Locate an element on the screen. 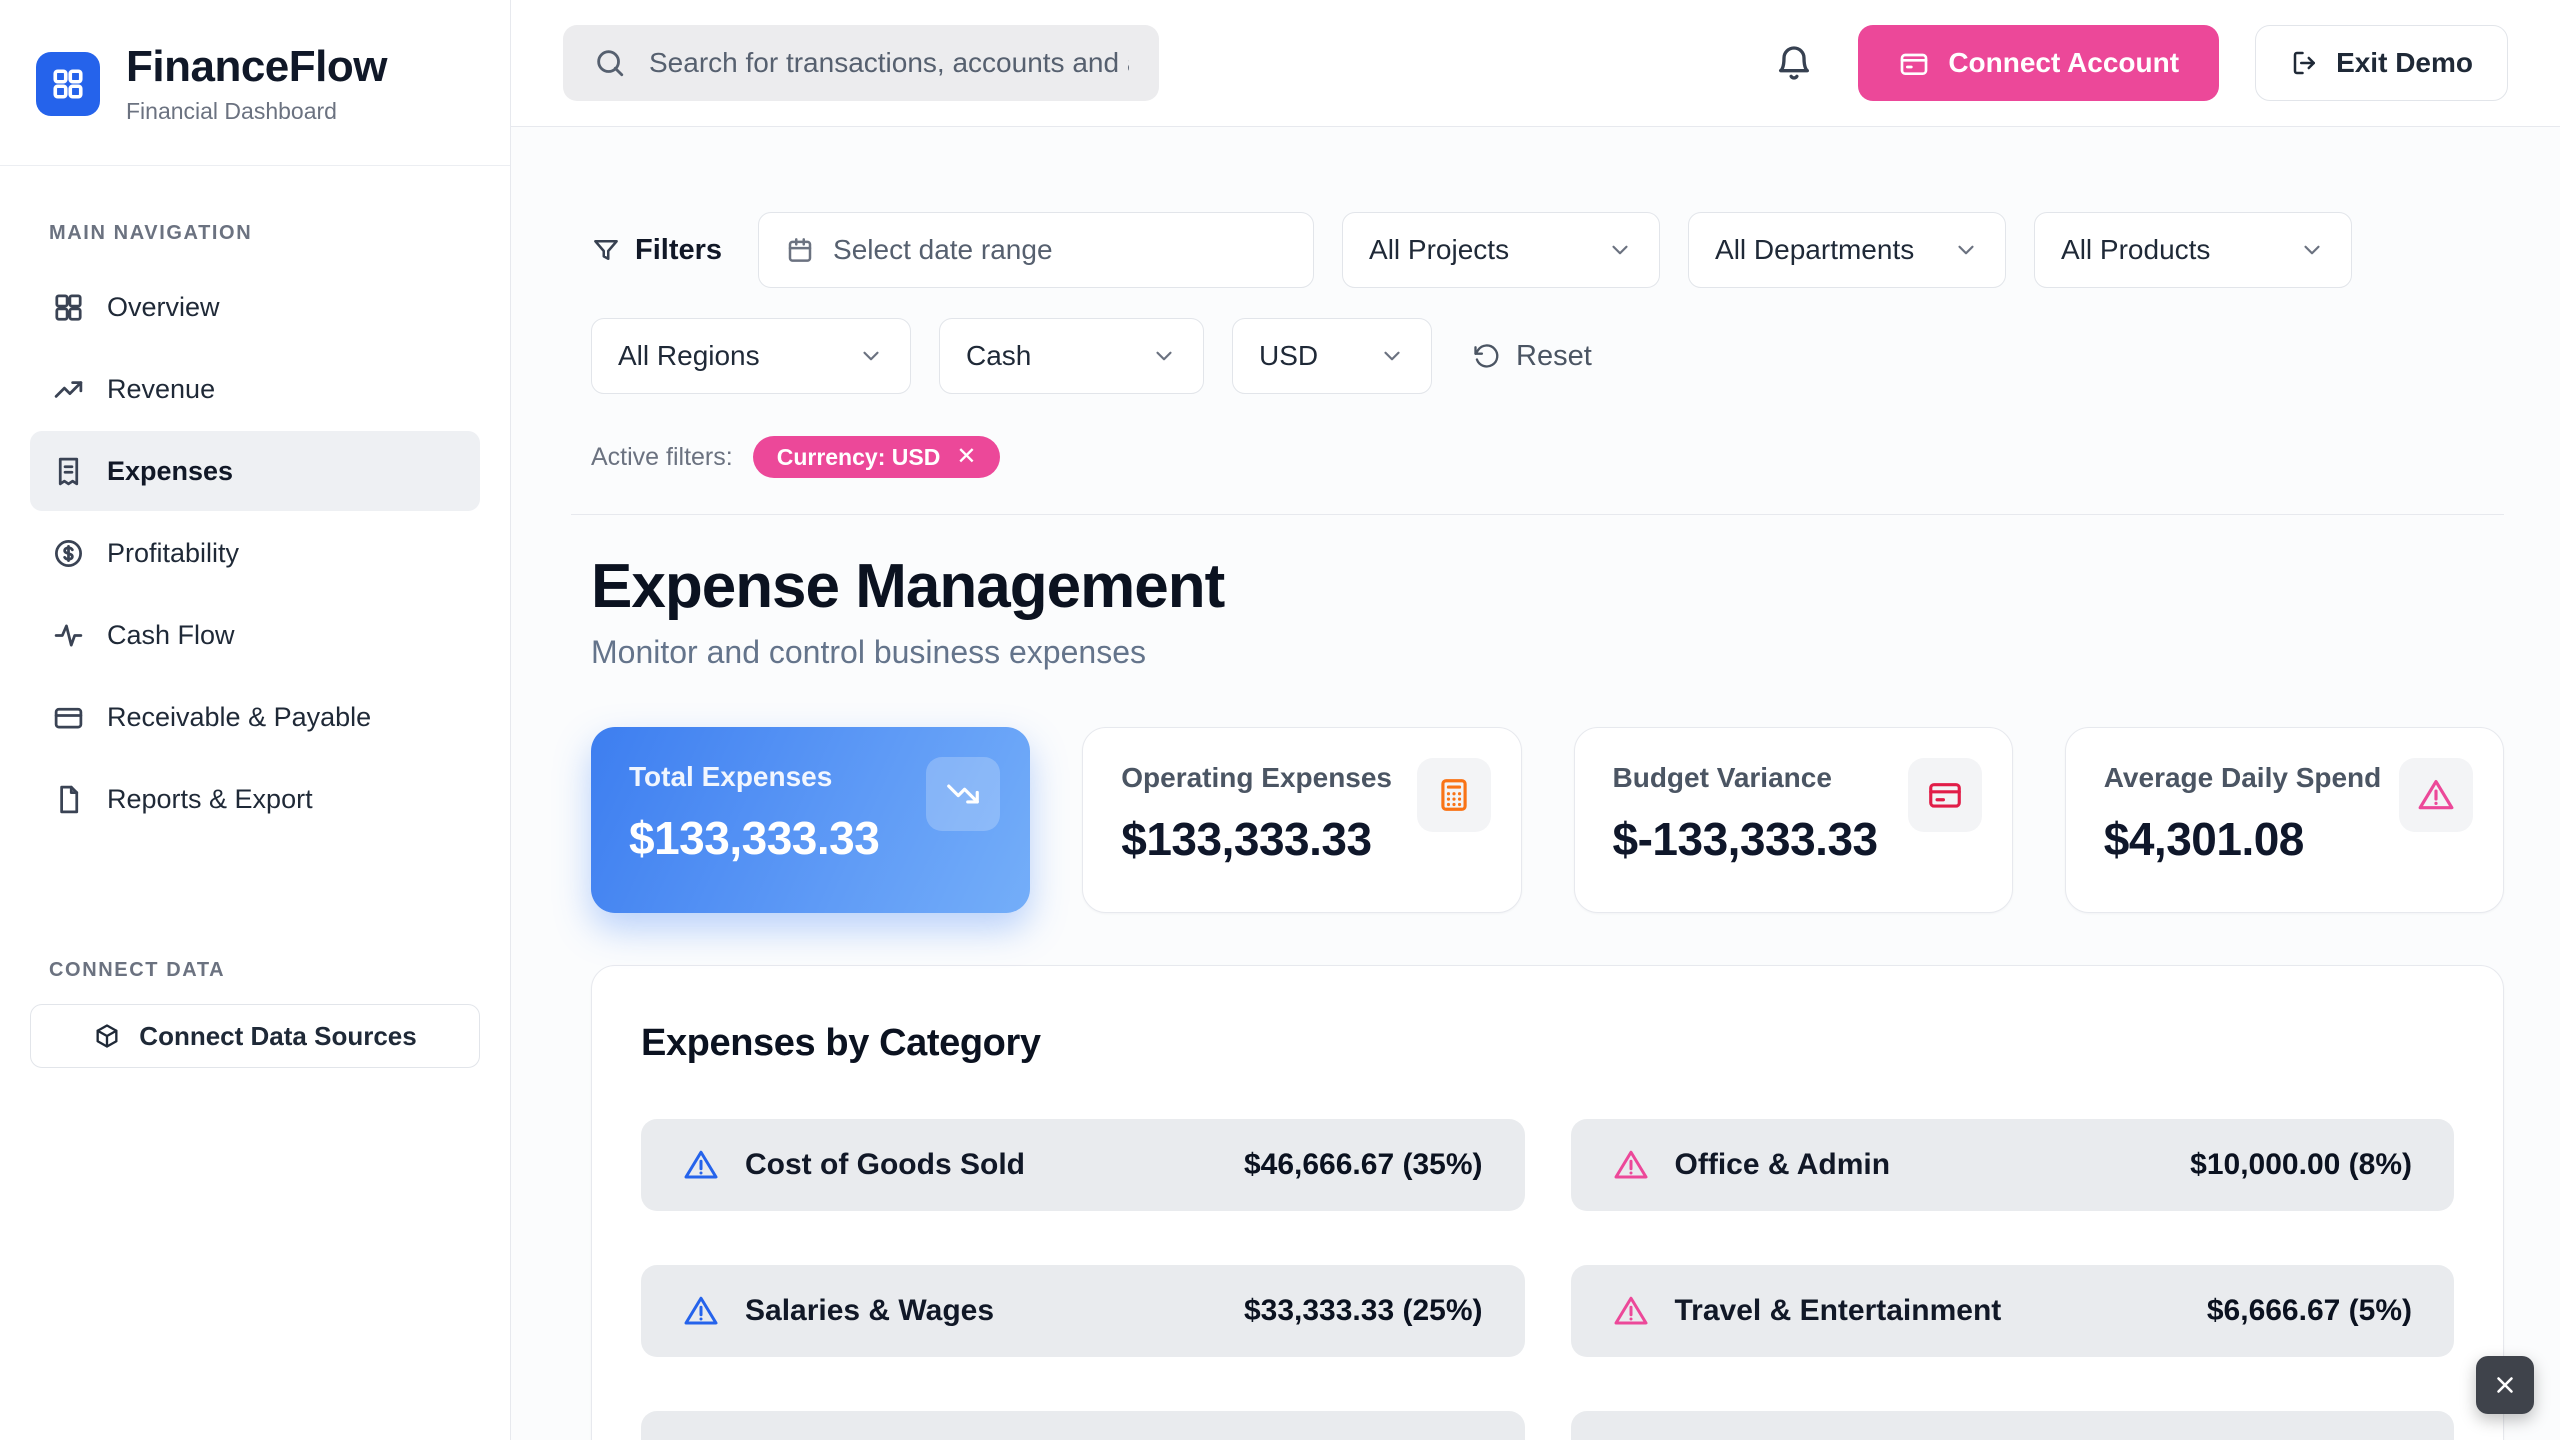  search-input is located at coordinates (889, 63).